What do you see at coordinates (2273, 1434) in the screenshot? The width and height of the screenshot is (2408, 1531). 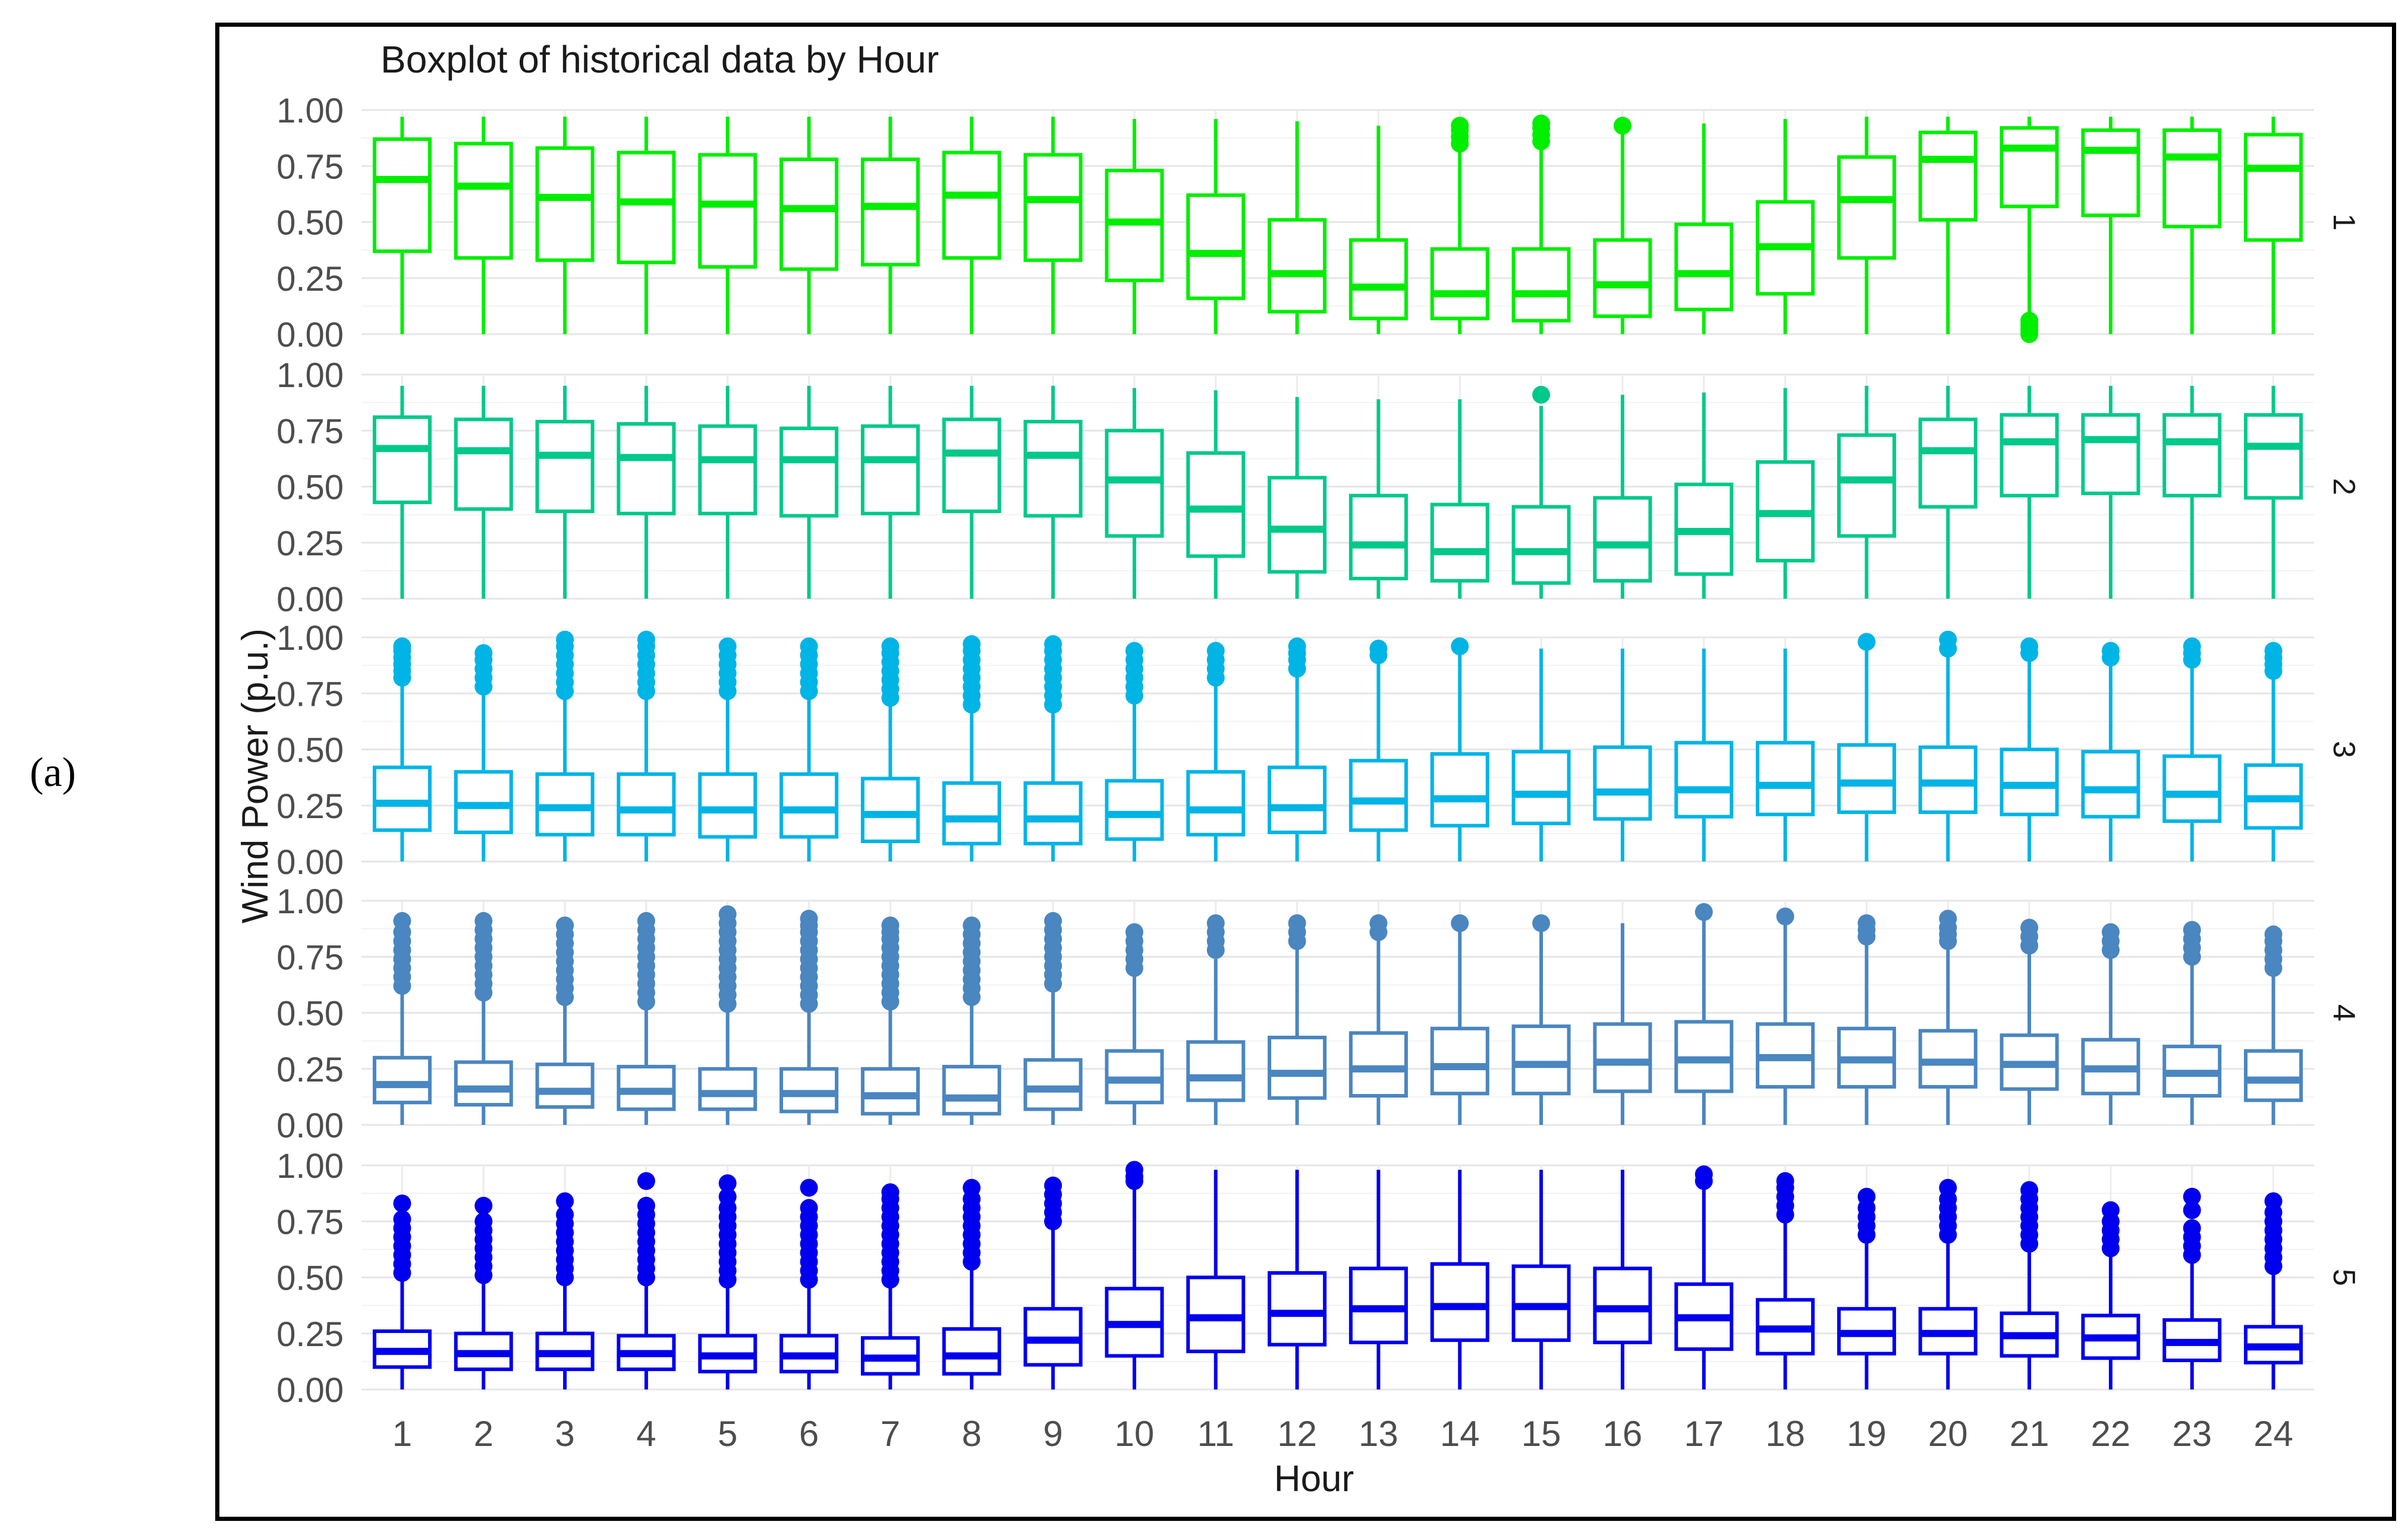 I see `x-tick-label: 24` at bounding box center [2273, 1434].